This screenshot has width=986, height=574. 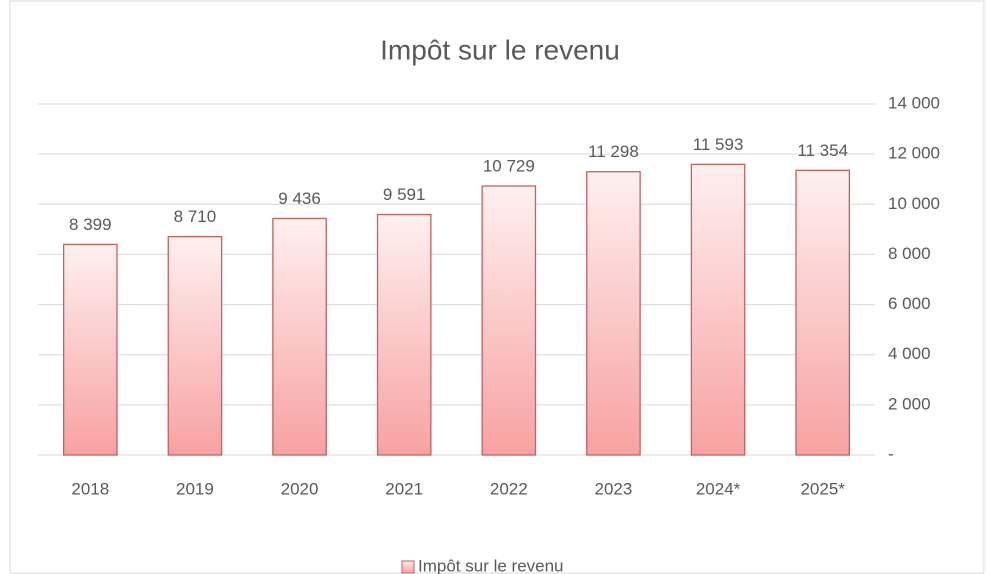 I want to click on y-tick-label: 12 000, so click(x=914, y=153).